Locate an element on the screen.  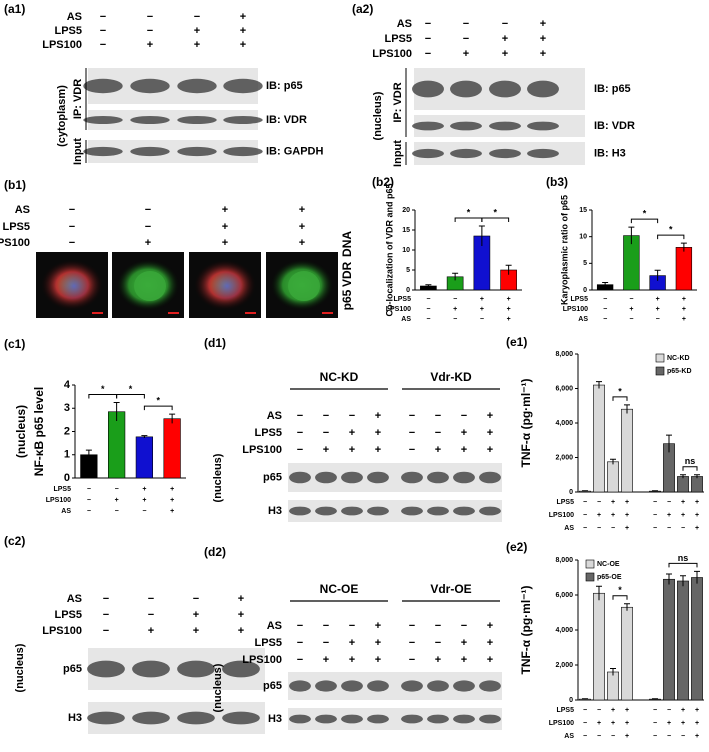
blot-label: IB: H3 is located at coordinates (610, 153).